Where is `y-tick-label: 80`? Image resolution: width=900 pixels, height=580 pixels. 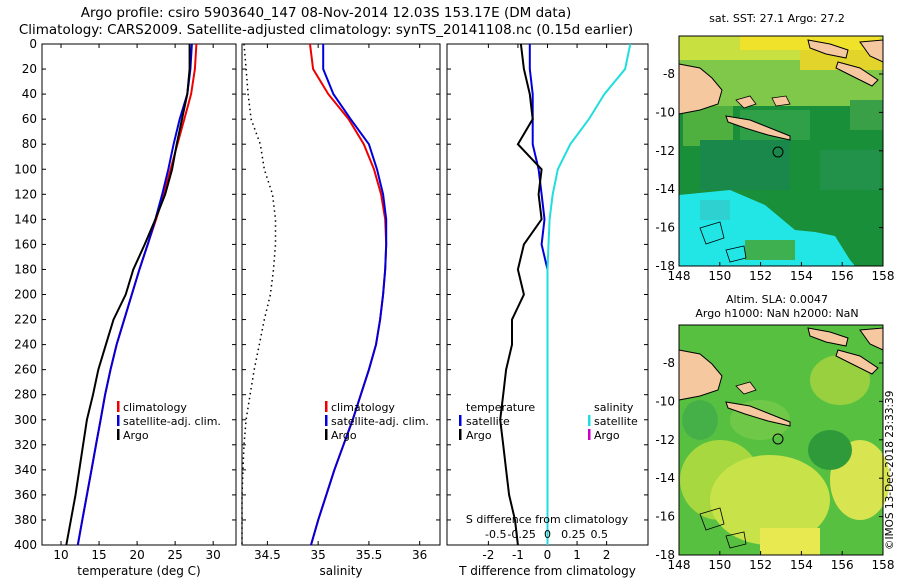
y-tick-label: 80 is located at coordinates (29, 144).